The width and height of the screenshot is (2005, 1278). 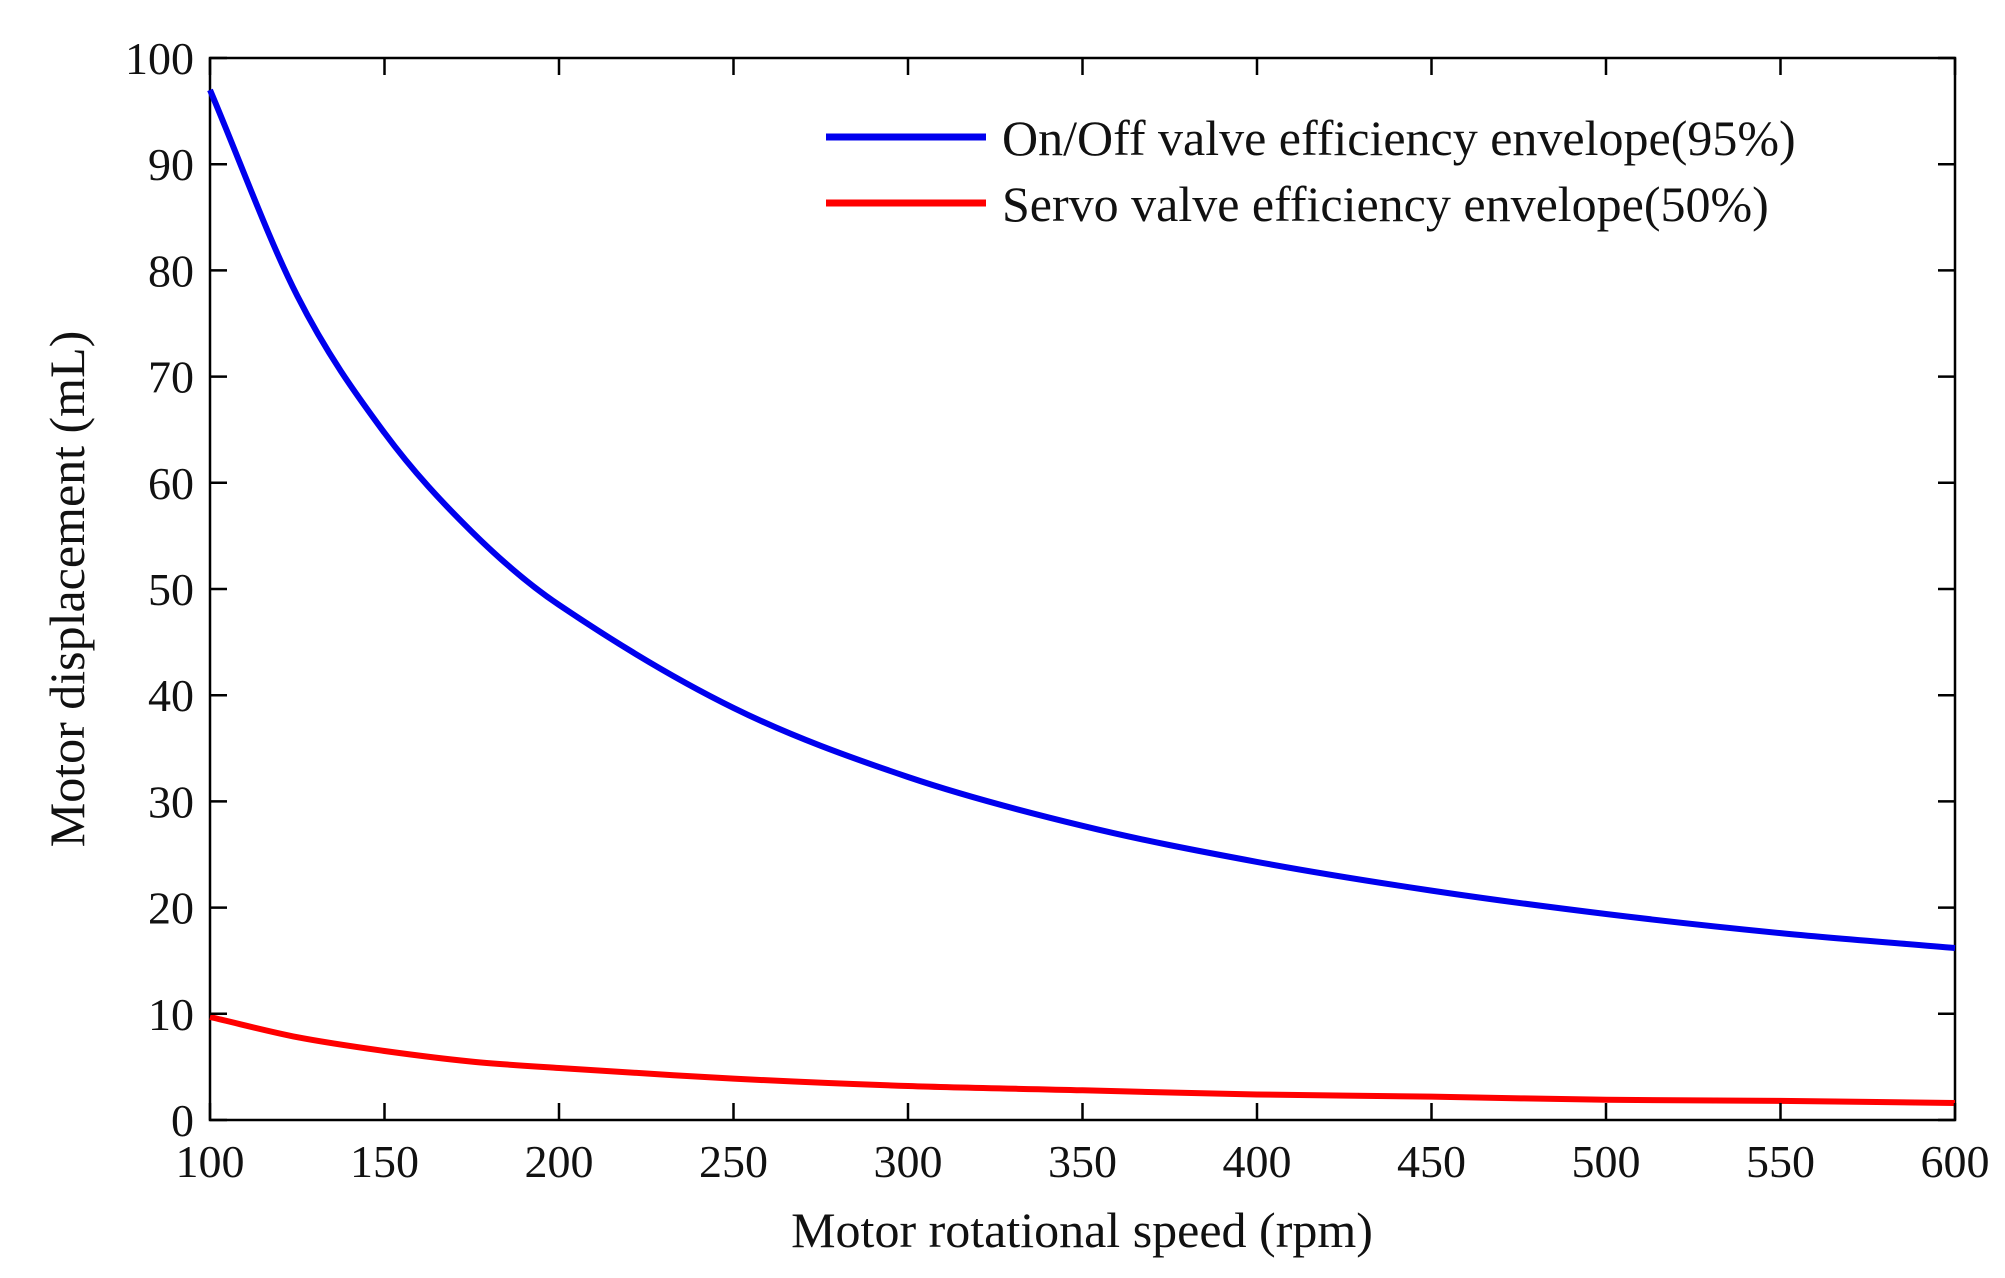 What do you see at coordinates (1780, 1161) in the screenshot?
I see `x-tick-label: 550` at bounding box center [1780, 1161].